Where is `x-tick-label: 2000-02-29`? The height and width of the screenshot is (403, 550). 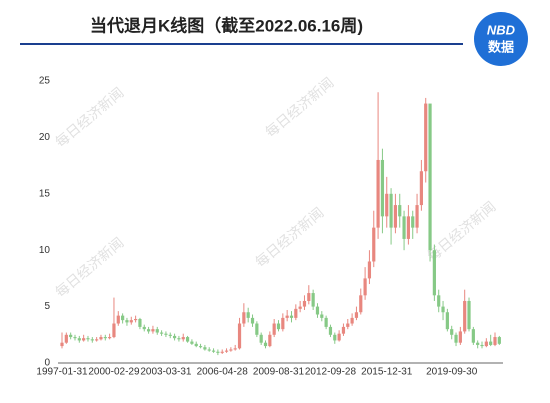 x-tick-label: 2000-02-29 is located at coordinates (114, 372).